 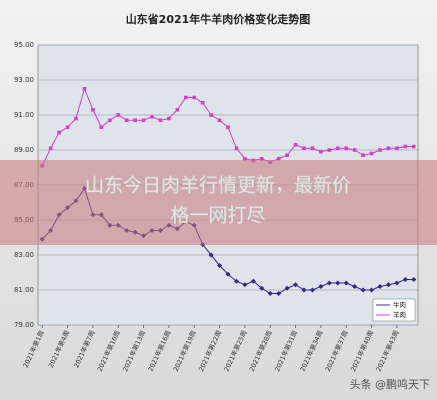 What do you see at coordinates (390, 384) in the screenshot?
I see `watermark: 头条 @鹏鸣天下` at bounding box center [390, 384].